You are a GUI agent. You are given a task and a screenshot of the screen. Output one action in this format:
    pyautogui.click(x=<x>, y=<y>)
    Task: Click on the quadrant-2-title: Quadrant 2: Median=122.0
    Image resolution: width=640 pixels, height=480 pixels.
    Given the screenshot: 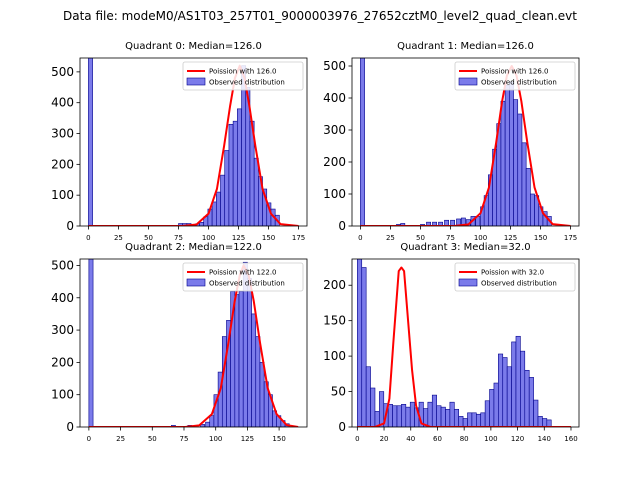 What is the action you would take?
    pyautogui.click(x=193, y=247)
    